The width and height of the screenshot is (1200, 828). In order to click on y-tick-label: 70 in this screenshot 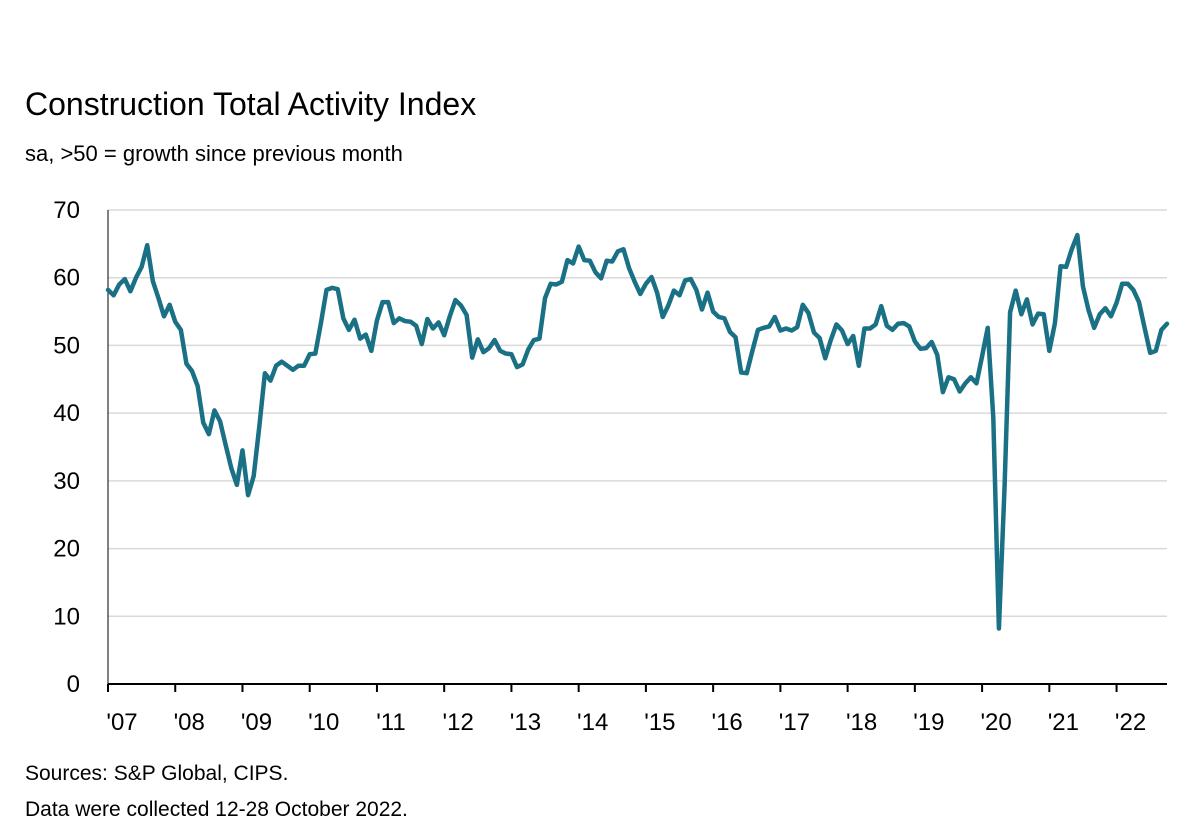, I will do `click(66, 210)`.